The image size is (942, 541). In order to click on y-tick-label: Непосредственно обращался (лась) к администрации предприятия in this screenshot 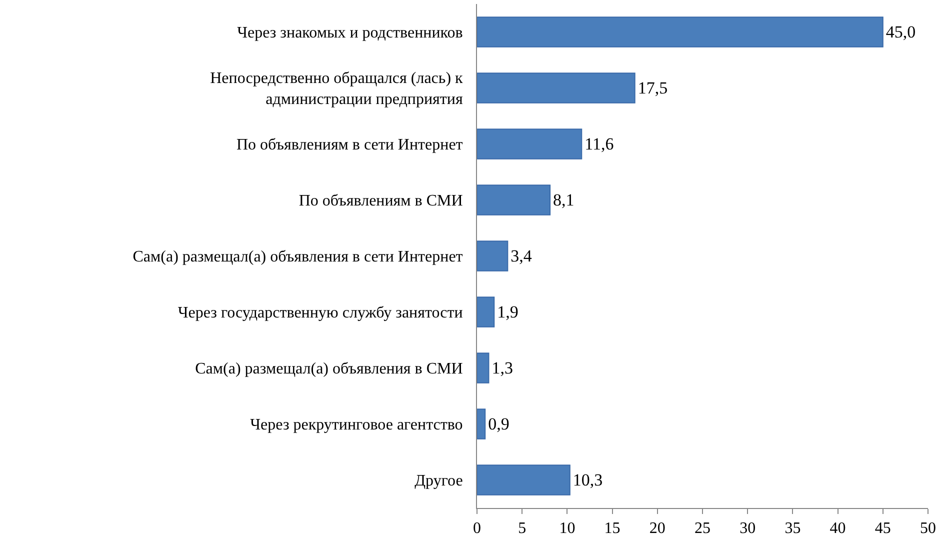, I will do `click(337, 89)`.